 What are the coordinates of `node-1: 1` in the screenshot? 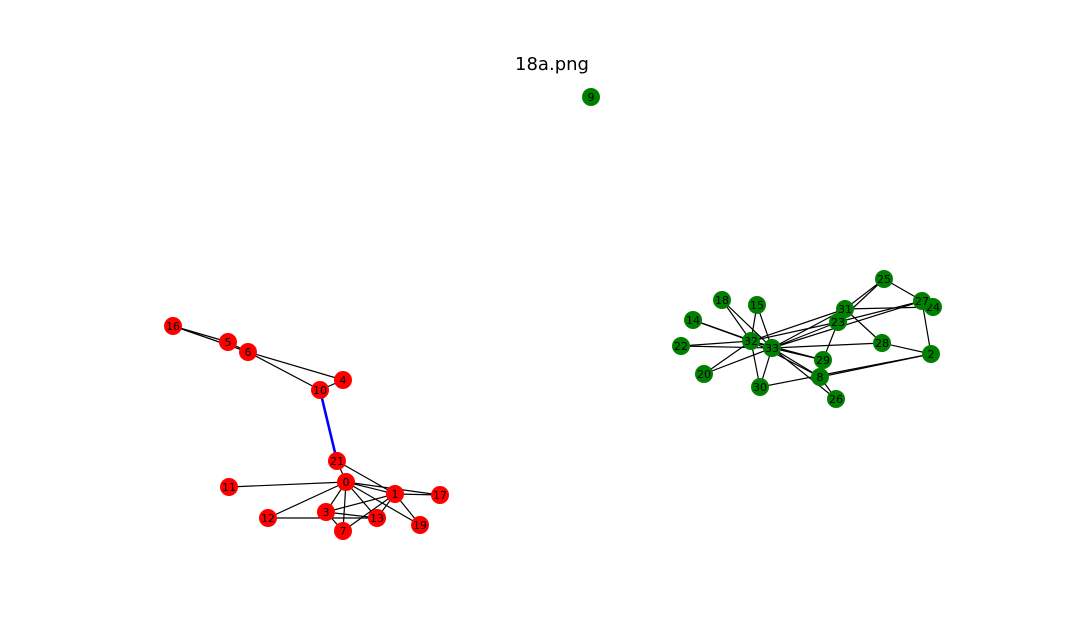 It's located at (395, 494).